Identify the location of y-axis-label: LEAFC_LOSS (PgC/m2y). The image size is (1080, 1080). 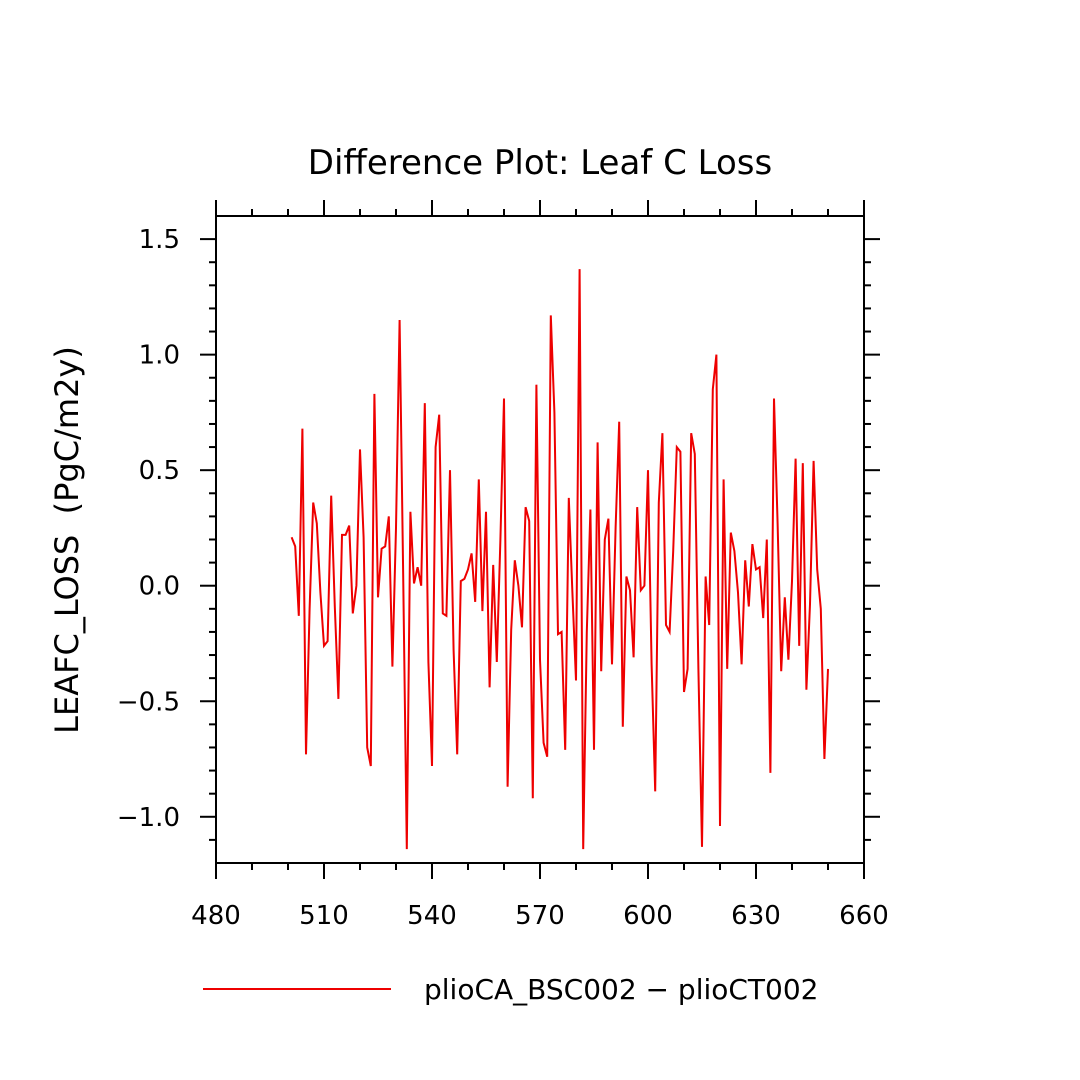
(67, 540).